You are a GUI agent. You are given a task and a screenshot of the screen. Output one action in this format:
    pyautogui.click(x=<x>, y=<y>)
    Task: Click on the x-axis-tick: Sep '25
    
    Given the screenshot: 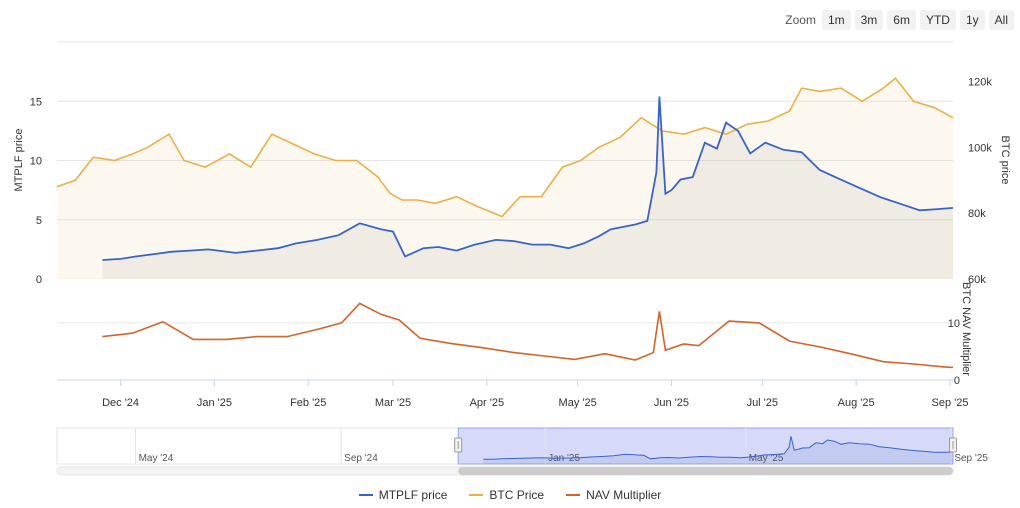 What is the action you would take?
    pyautogui.click(x=949, y=403)
    